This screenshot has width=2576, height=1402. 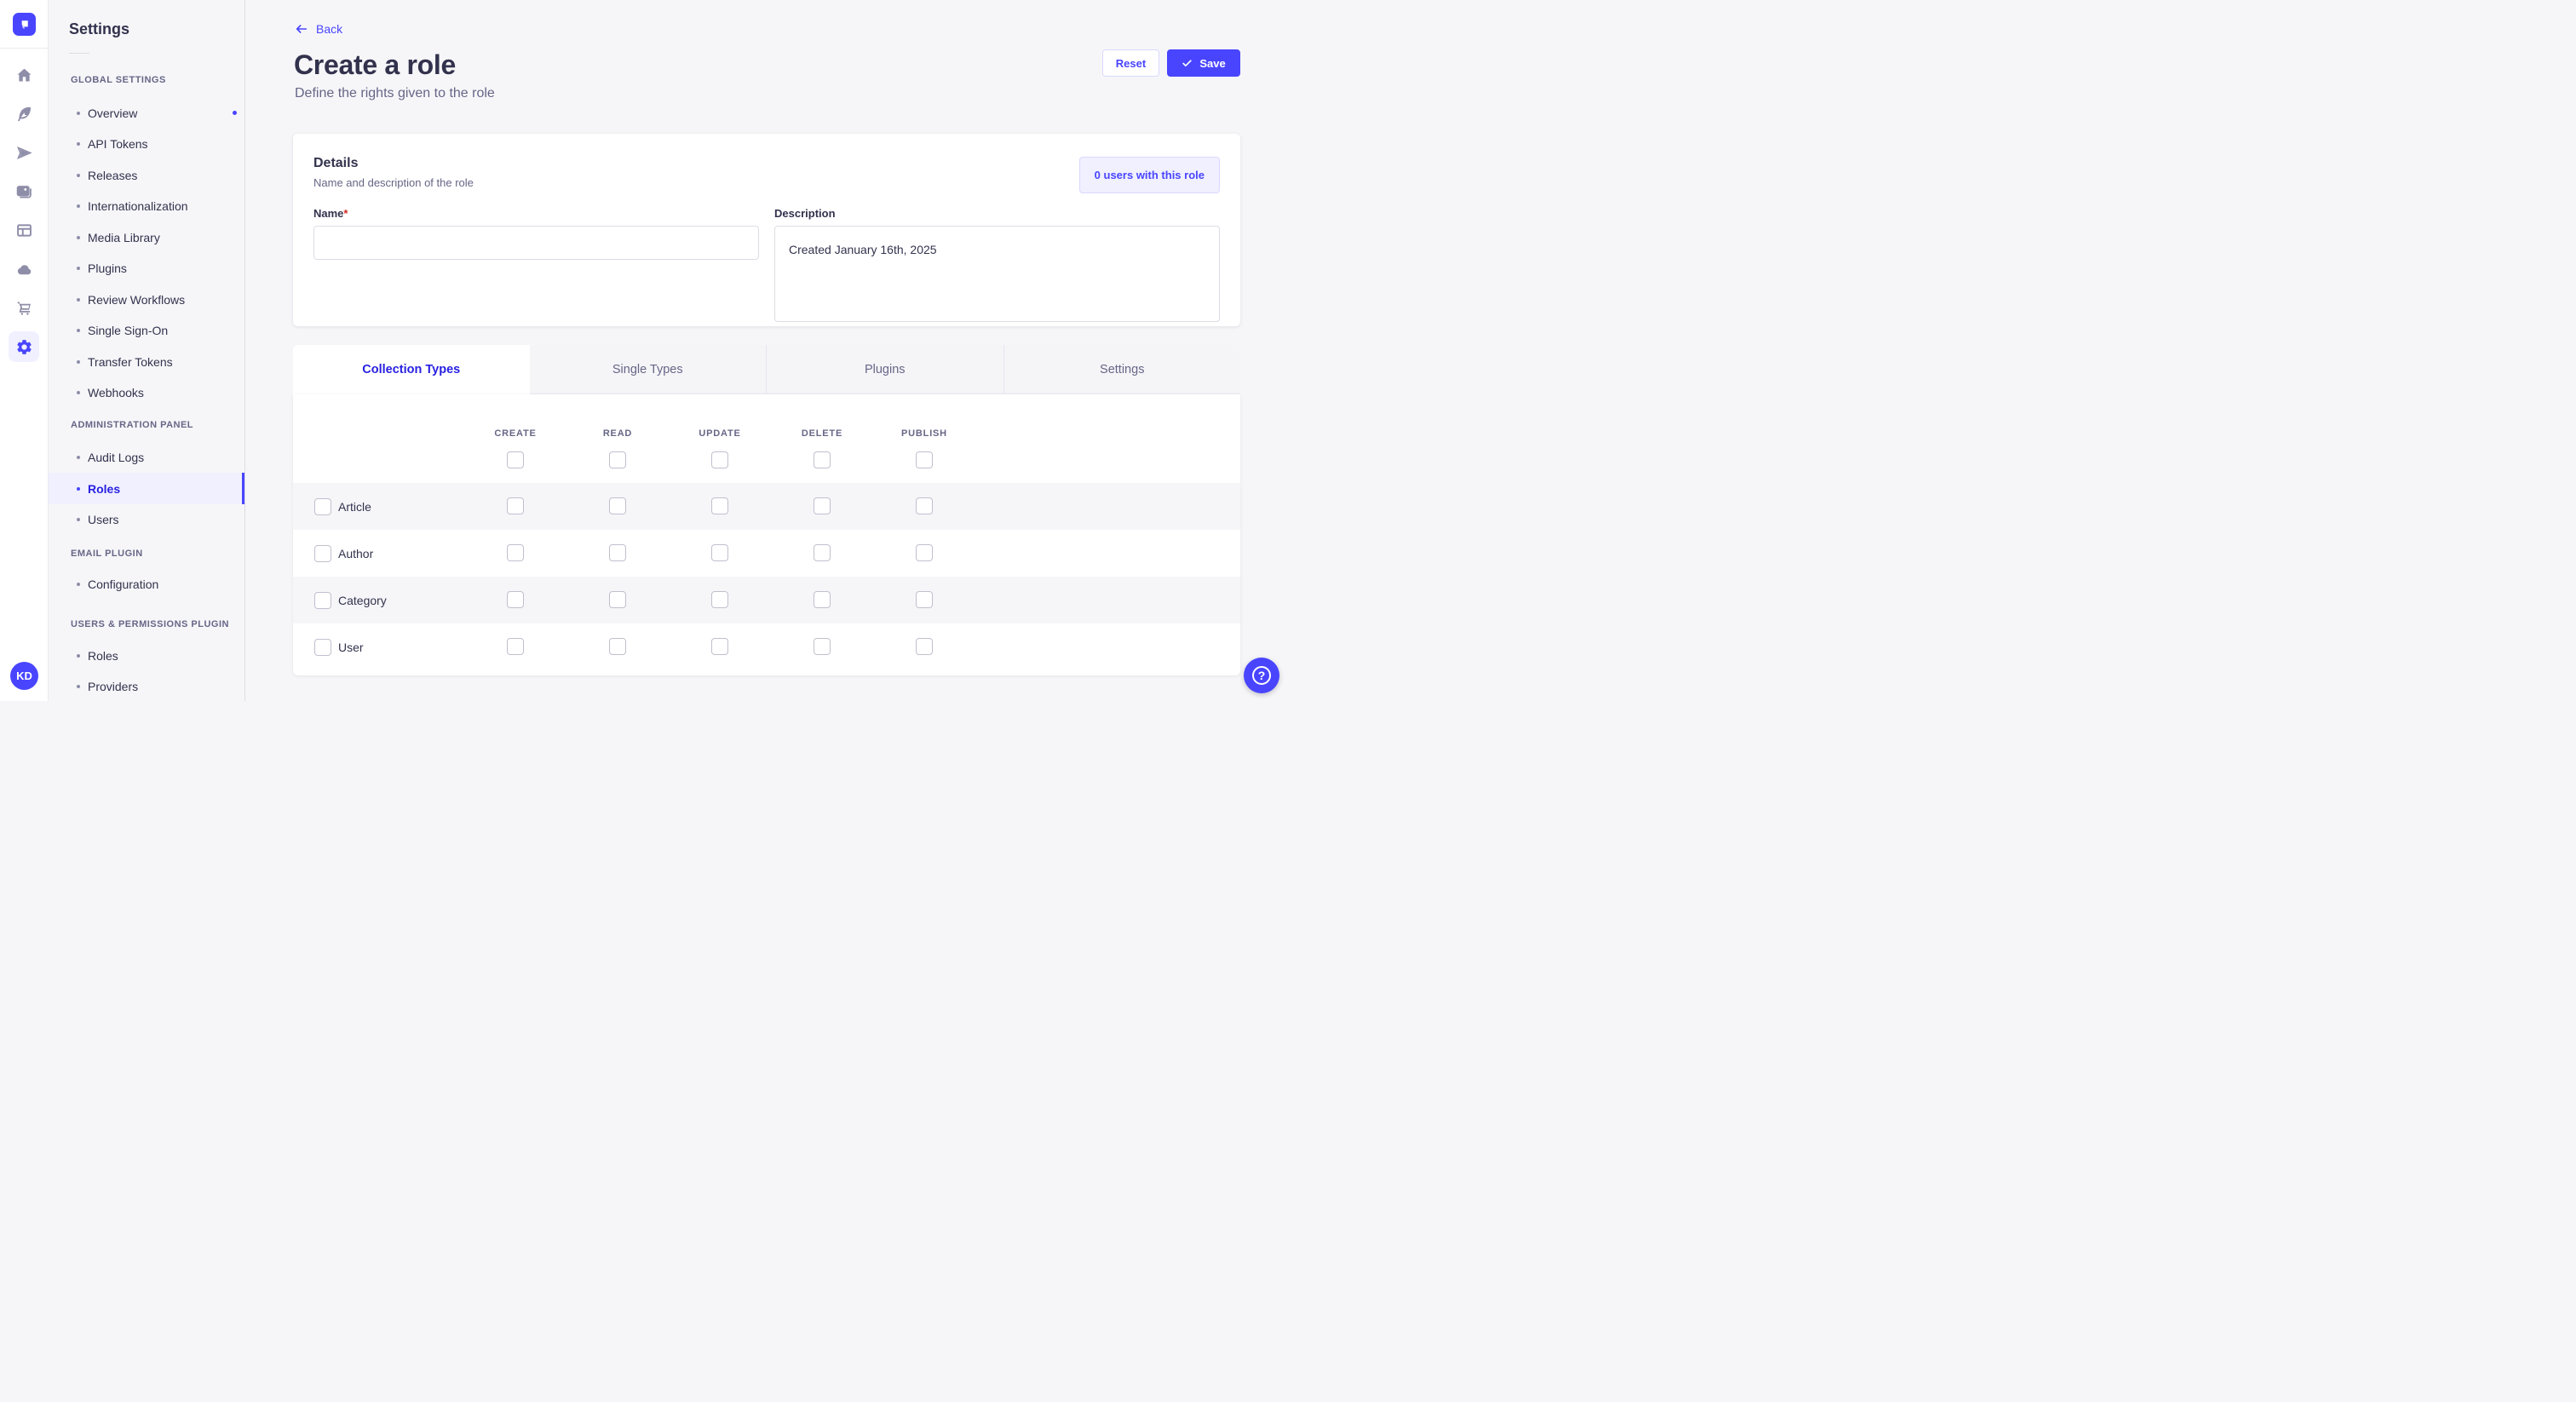 What do you see at coordinates (719, 505) in the screenshot?
I see `article-update-checkbox` at bounding box center [719, 505].